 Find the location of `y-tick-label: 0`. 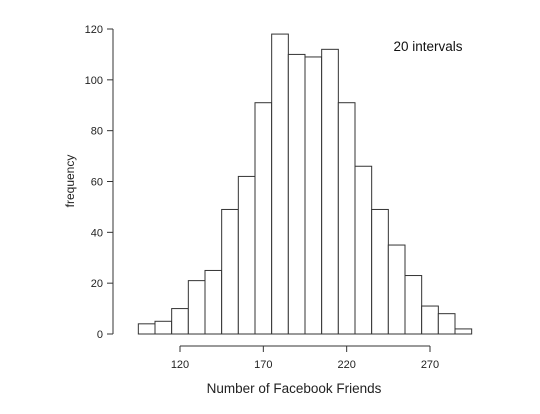

y-tick-label: 0 is located at coordinates (100, 335).